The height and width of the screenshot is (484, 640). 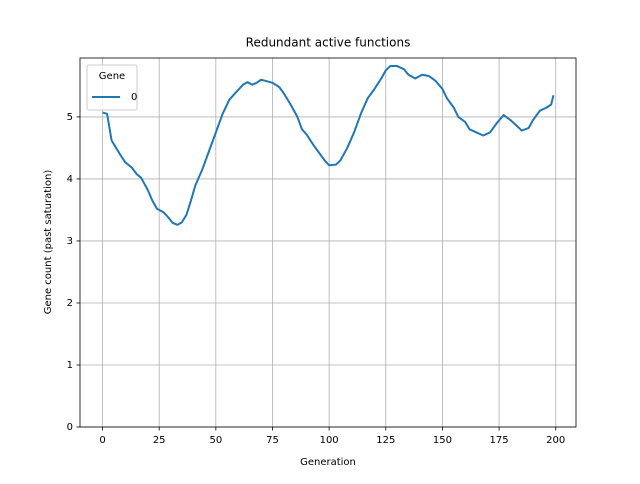 I want to click on x-tick-label: 125, so click(x=385, y=440).